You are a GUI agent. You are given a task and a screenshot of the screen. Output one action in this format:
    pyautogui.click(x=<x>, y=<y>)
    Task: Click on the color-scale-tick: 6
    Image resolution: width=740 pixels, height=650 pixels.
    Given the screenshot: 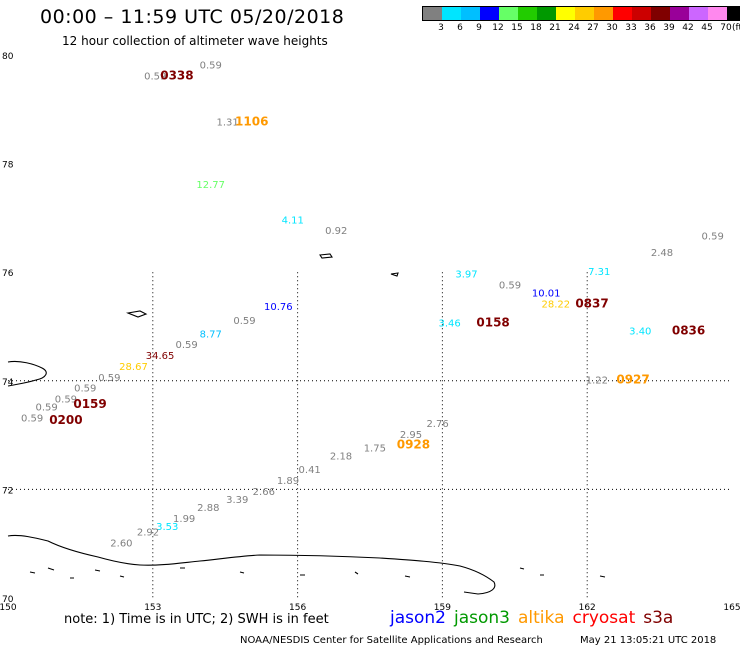 What is the action you would take?
    pyautogui.click(x=460, y=28)
    